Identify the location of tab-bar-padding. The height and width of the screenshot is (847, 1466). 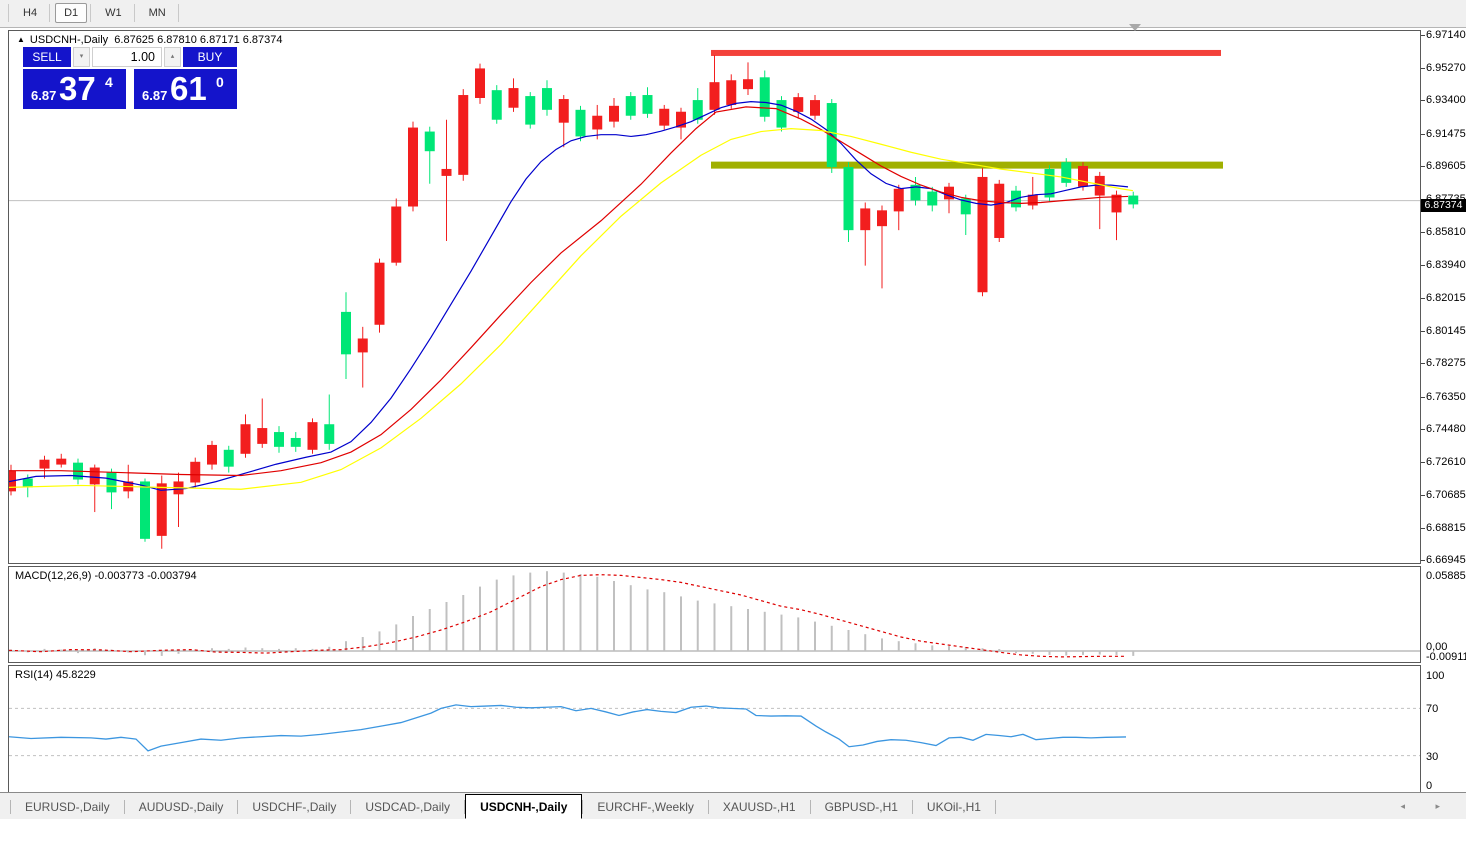
(5, 793).